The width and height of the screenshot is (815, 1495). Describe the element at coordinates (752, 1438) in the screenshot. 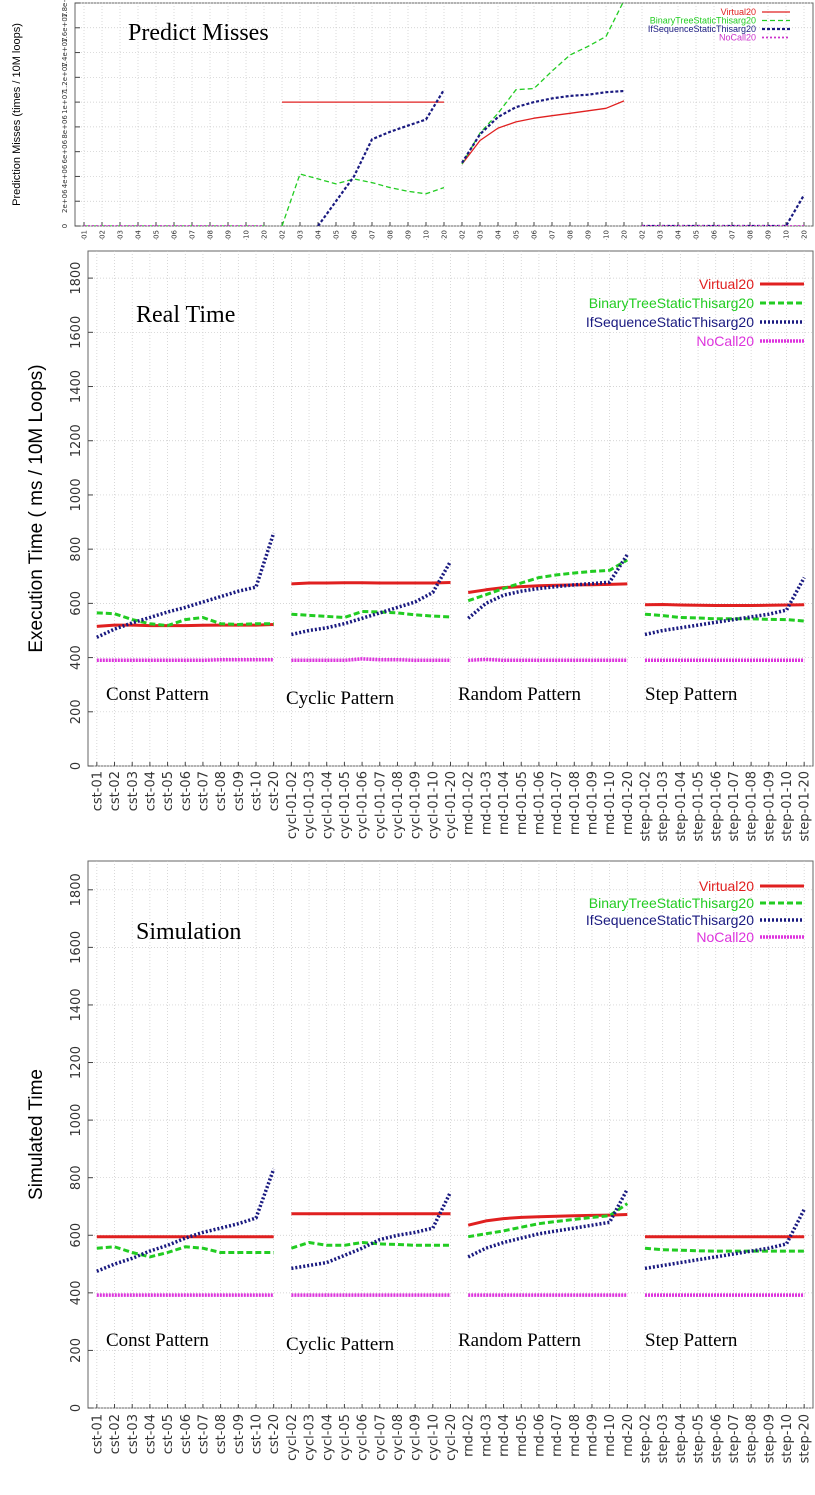

I see `x-tick-label-step-08: step-08` at that location.